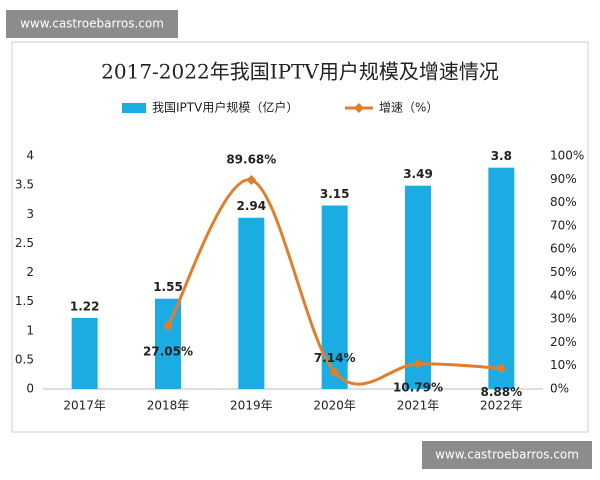 This screenshot has width=600, height=480. Describe the element at coordinates (24, 359) in the screenshot. I see `y-tick-label: 0.5` at that location.